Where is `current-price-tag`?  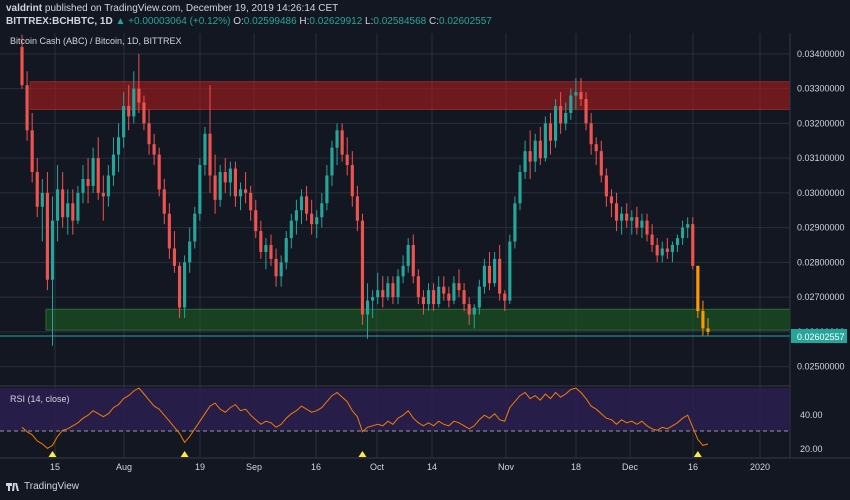
current-price-tag is located at coordinates (819, 336).